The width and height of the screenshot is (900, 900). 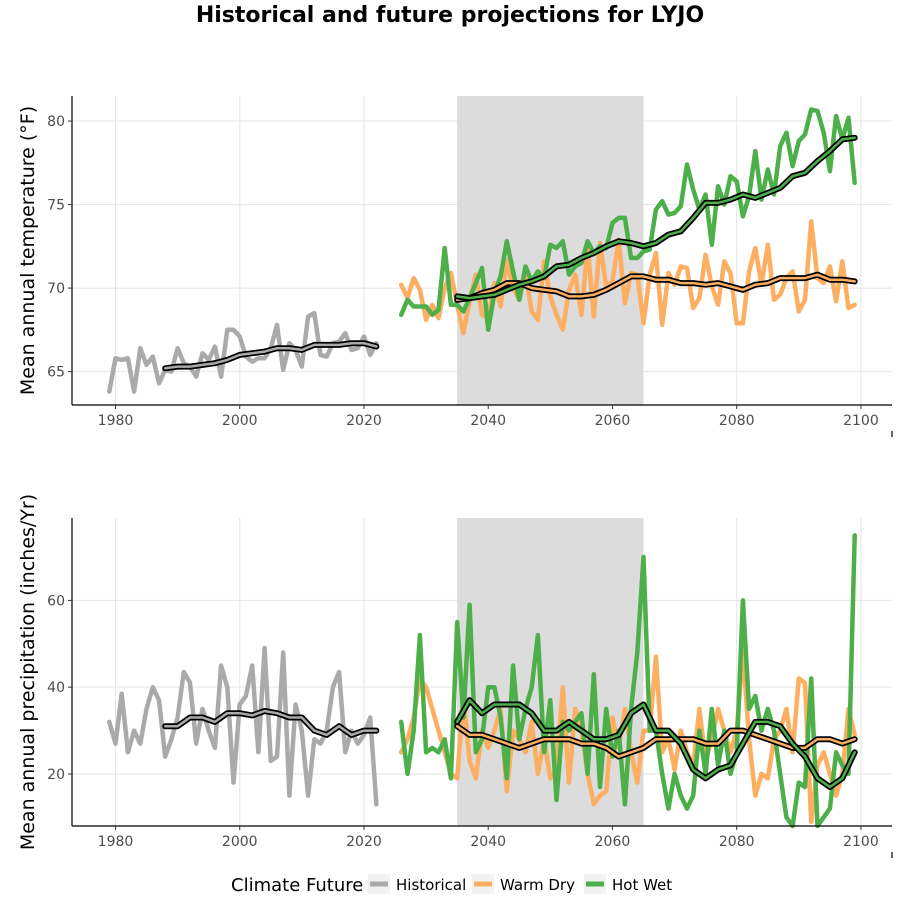 I want to click on legend-title: Climate Future, so click(x=297, y=885).